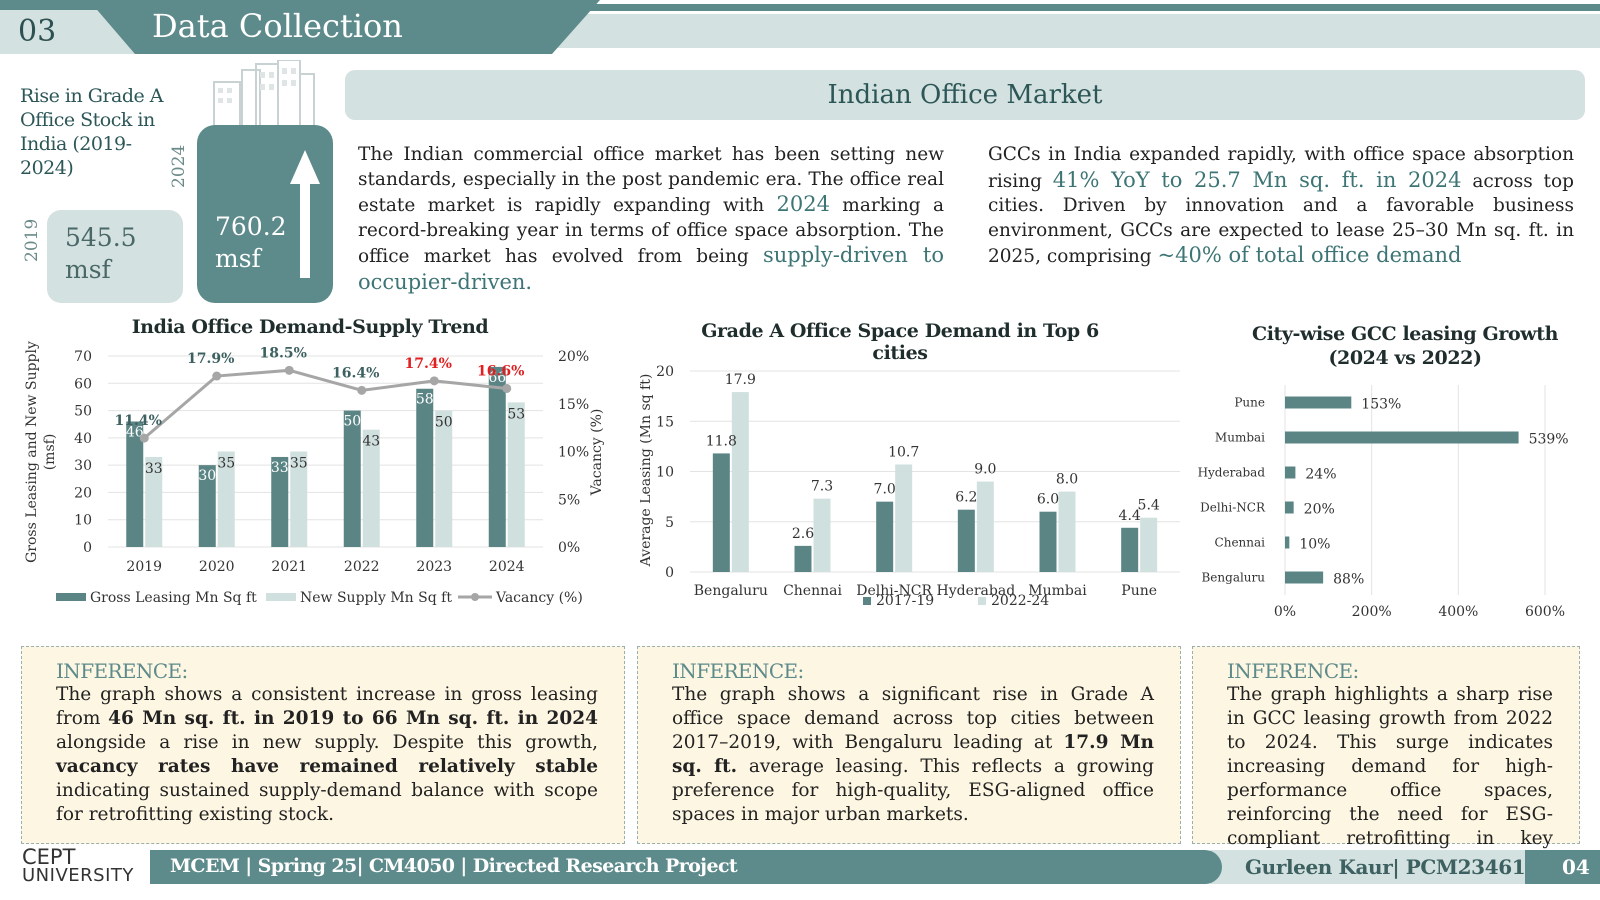 The width and height of the screenshot is (1600, 900). Describe the element at coordinates (444, 423) in the screenshot. I see `bar-label-supply: 50` at that location.